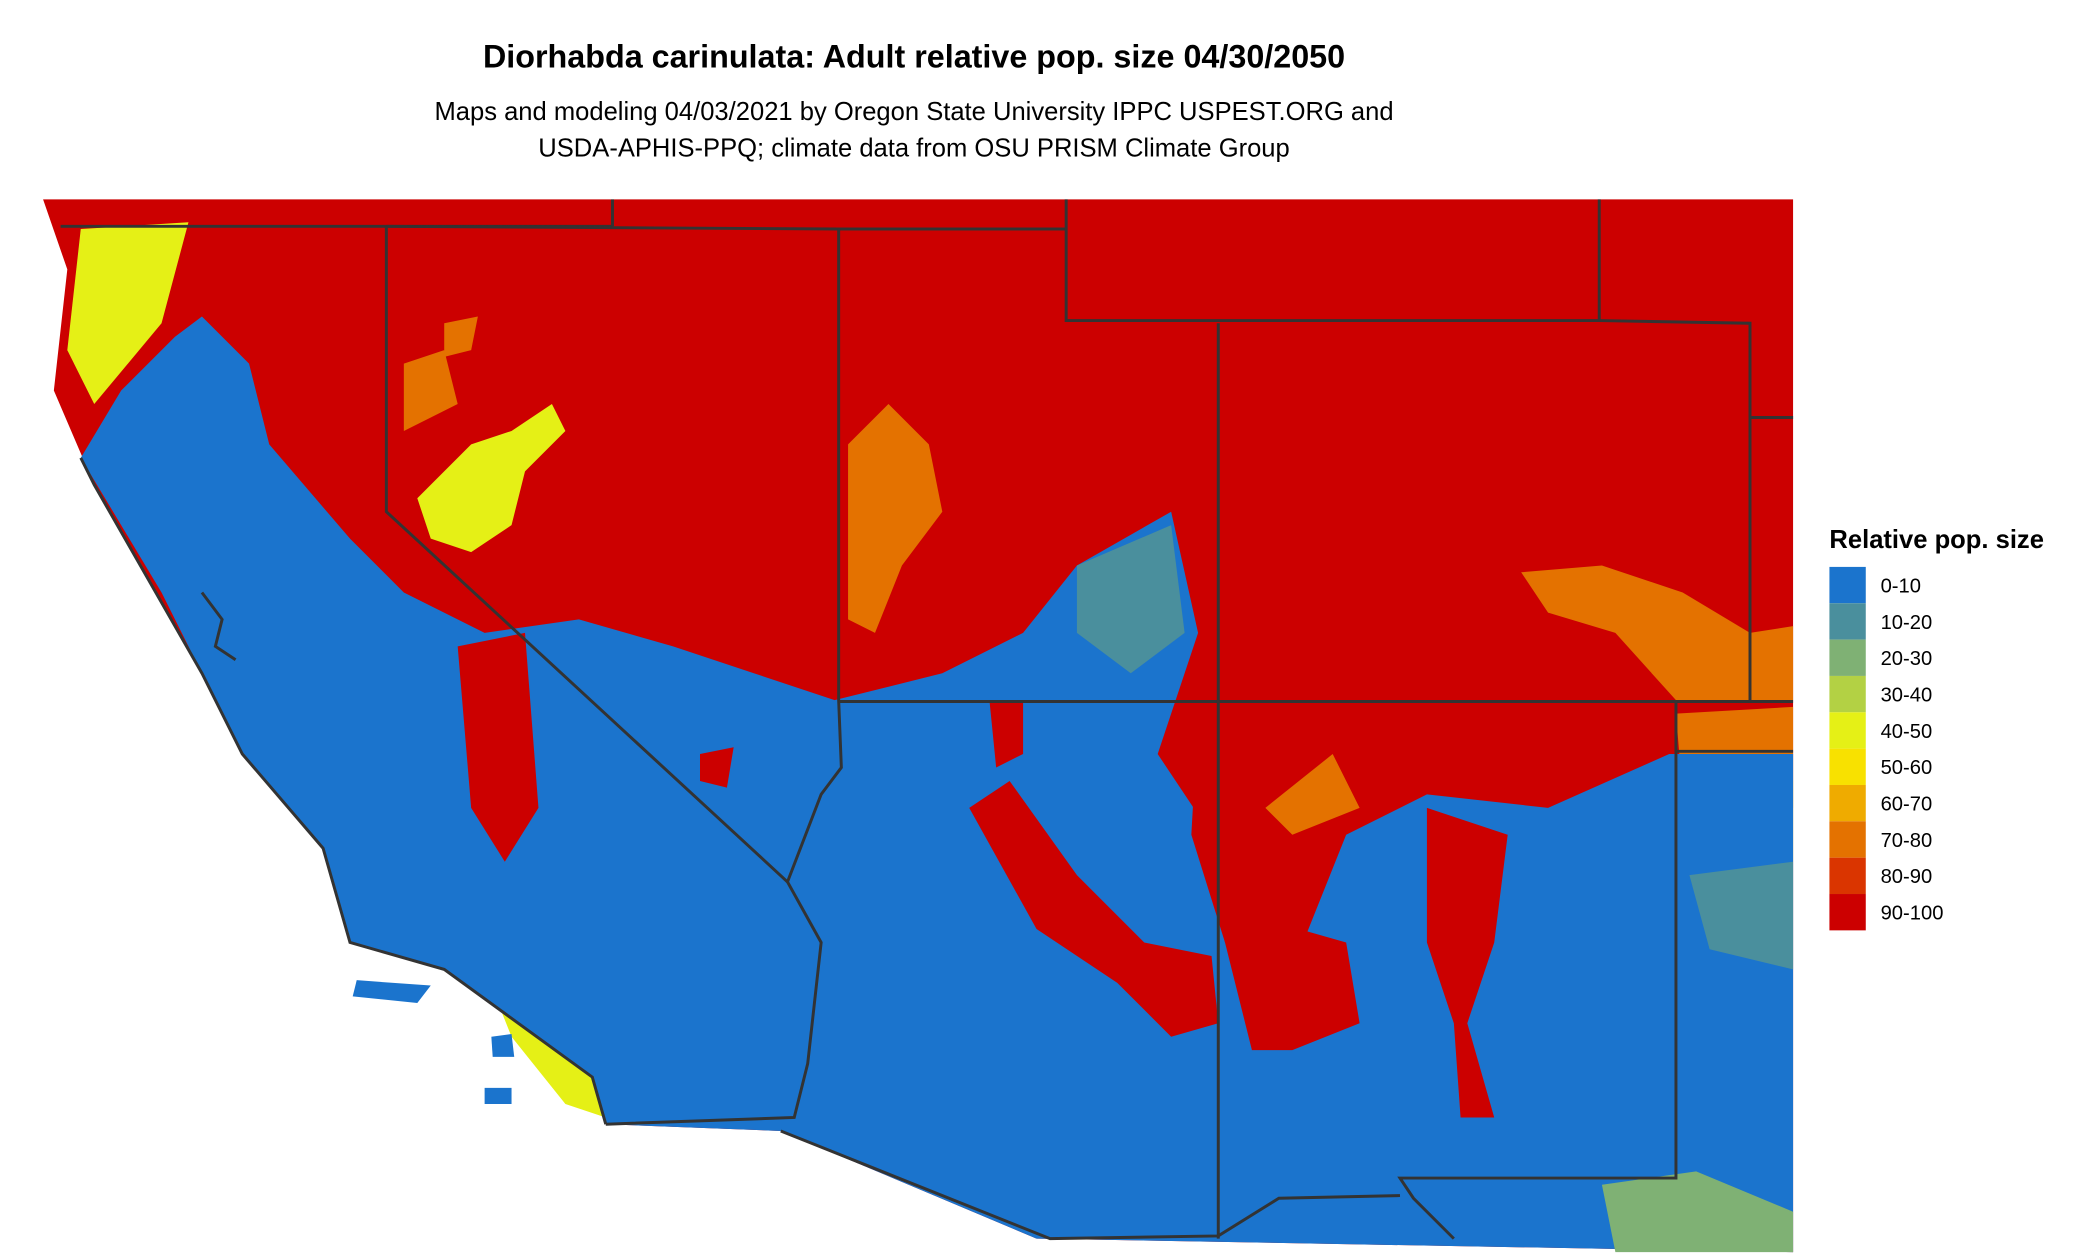  I want to click on legend-label: 0-10, so click(1901, 586).